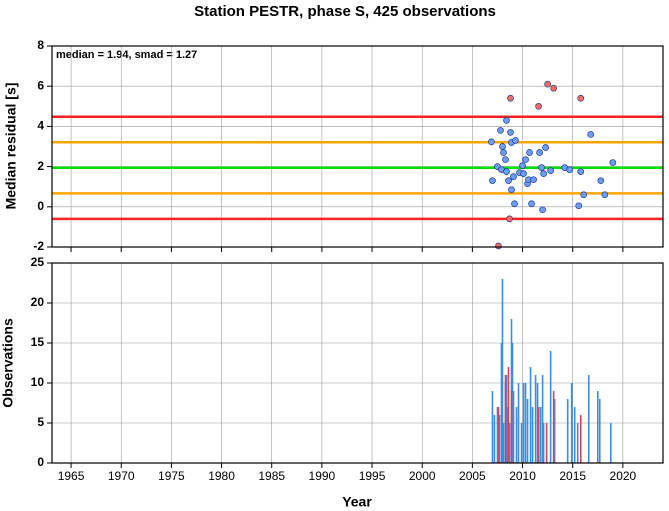  I want to click on x-tick-label: 2020, so click(623, 476).